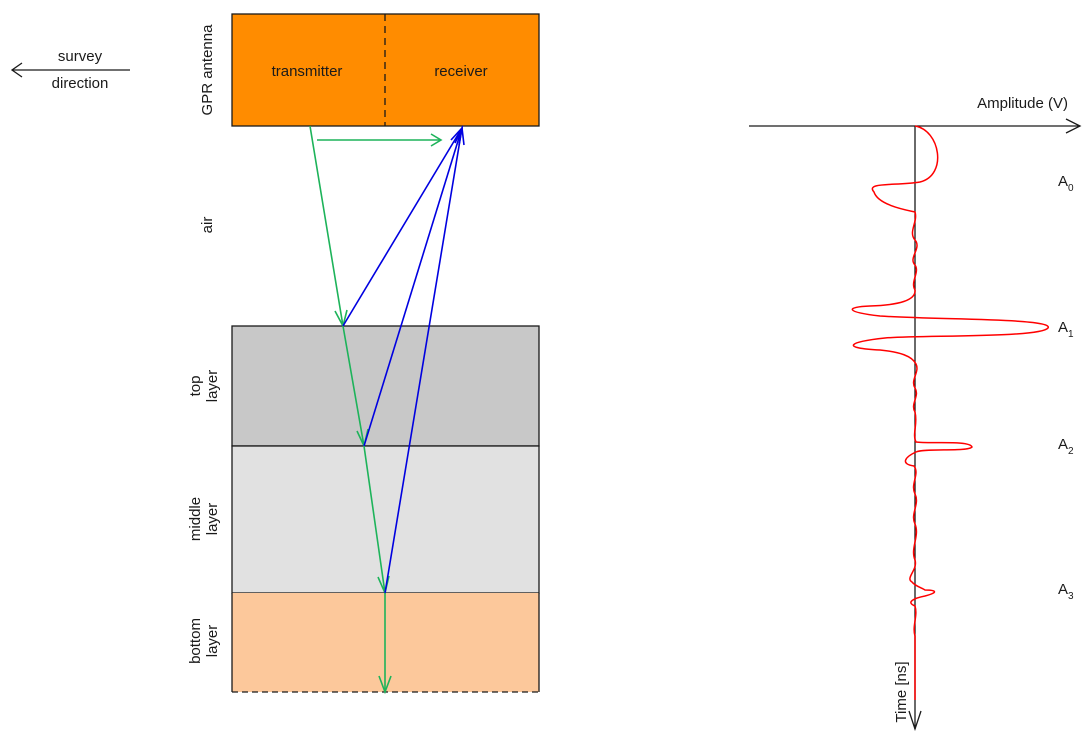 This screenshot has width=1083, height=731. I want to click on air-label: air, so click(207, 225).